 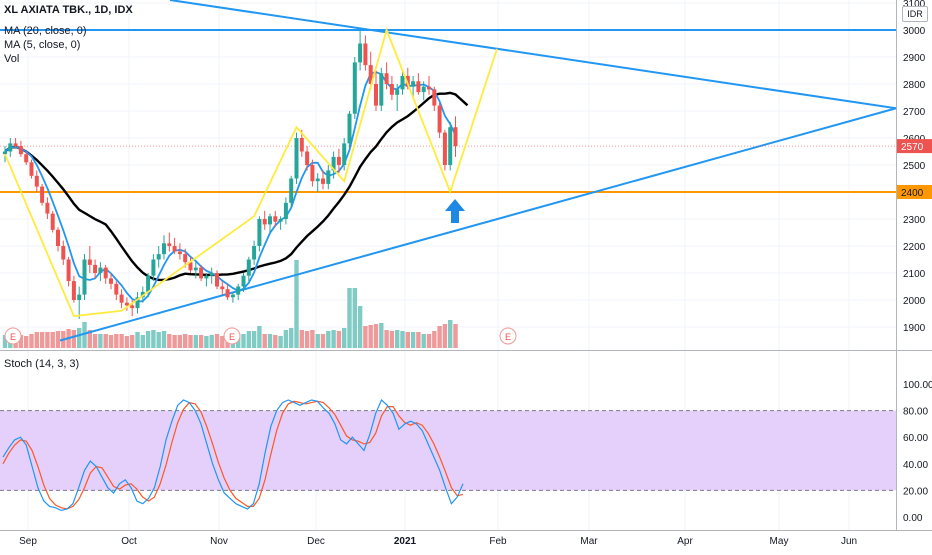 What do you see at coordinates (914, 166) in the screenshot?
I see `price-tick-label: 2500` at bounding box center [914, 166].